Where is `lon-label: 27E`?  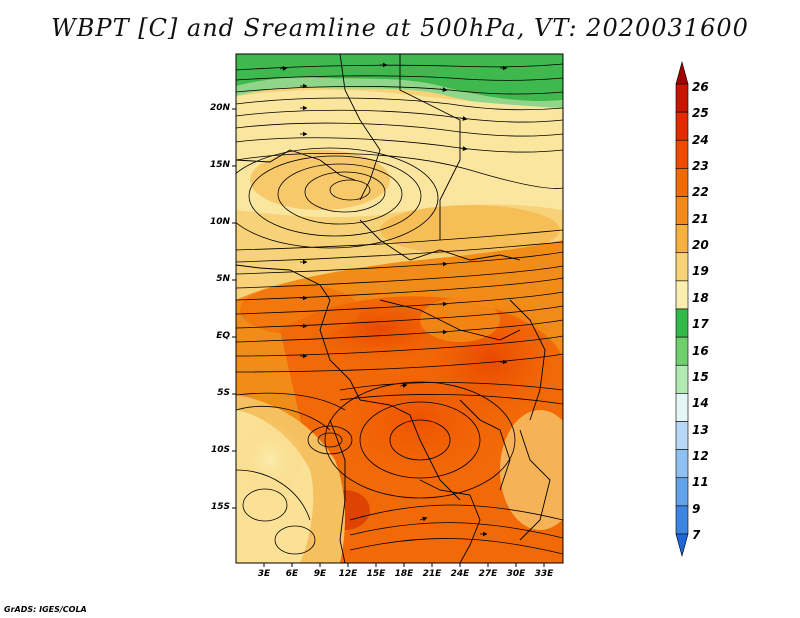 lon-label: 27E is located at coordinates (488, 574).